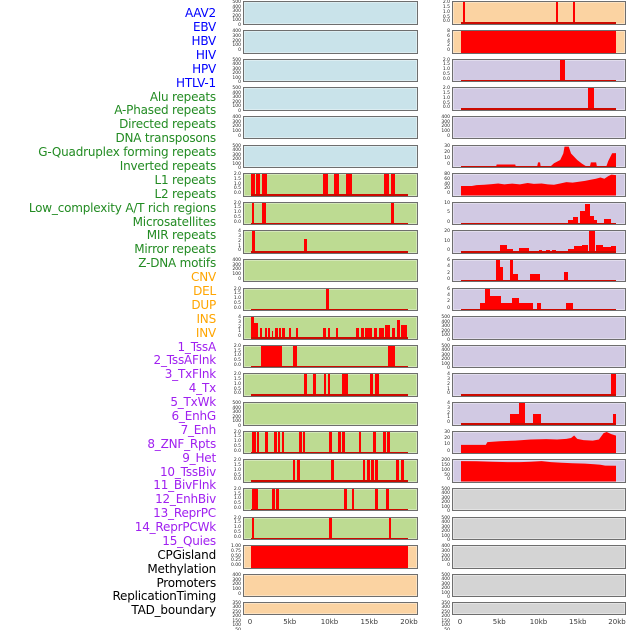 This screenshot has width=630, height=630. I want to click on track-label: Directed repeats, so click(167, 124).